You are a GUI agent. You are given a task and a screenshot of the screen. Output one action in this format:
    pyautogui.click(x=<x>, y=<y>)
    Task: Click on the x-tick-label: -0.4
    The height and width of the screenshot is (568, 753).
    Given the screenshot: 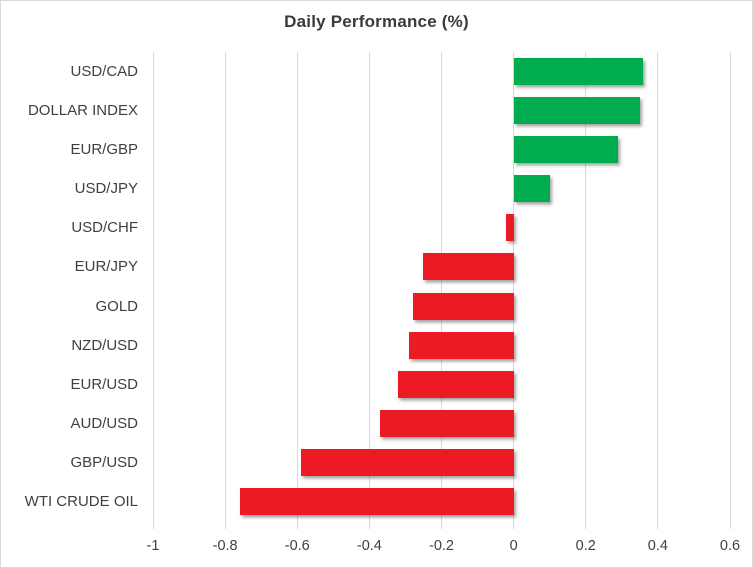 What is the action you would take?
    pyautogui.click(x=369, y=546)
    